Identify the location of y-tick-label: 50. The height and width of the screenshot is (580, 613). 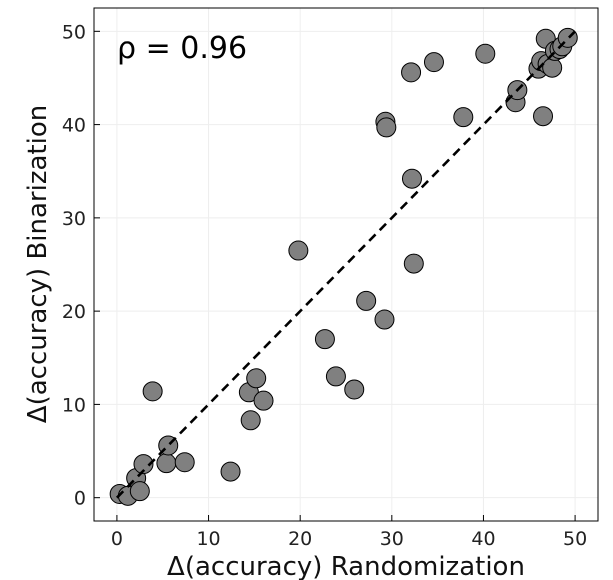
(74, 32).